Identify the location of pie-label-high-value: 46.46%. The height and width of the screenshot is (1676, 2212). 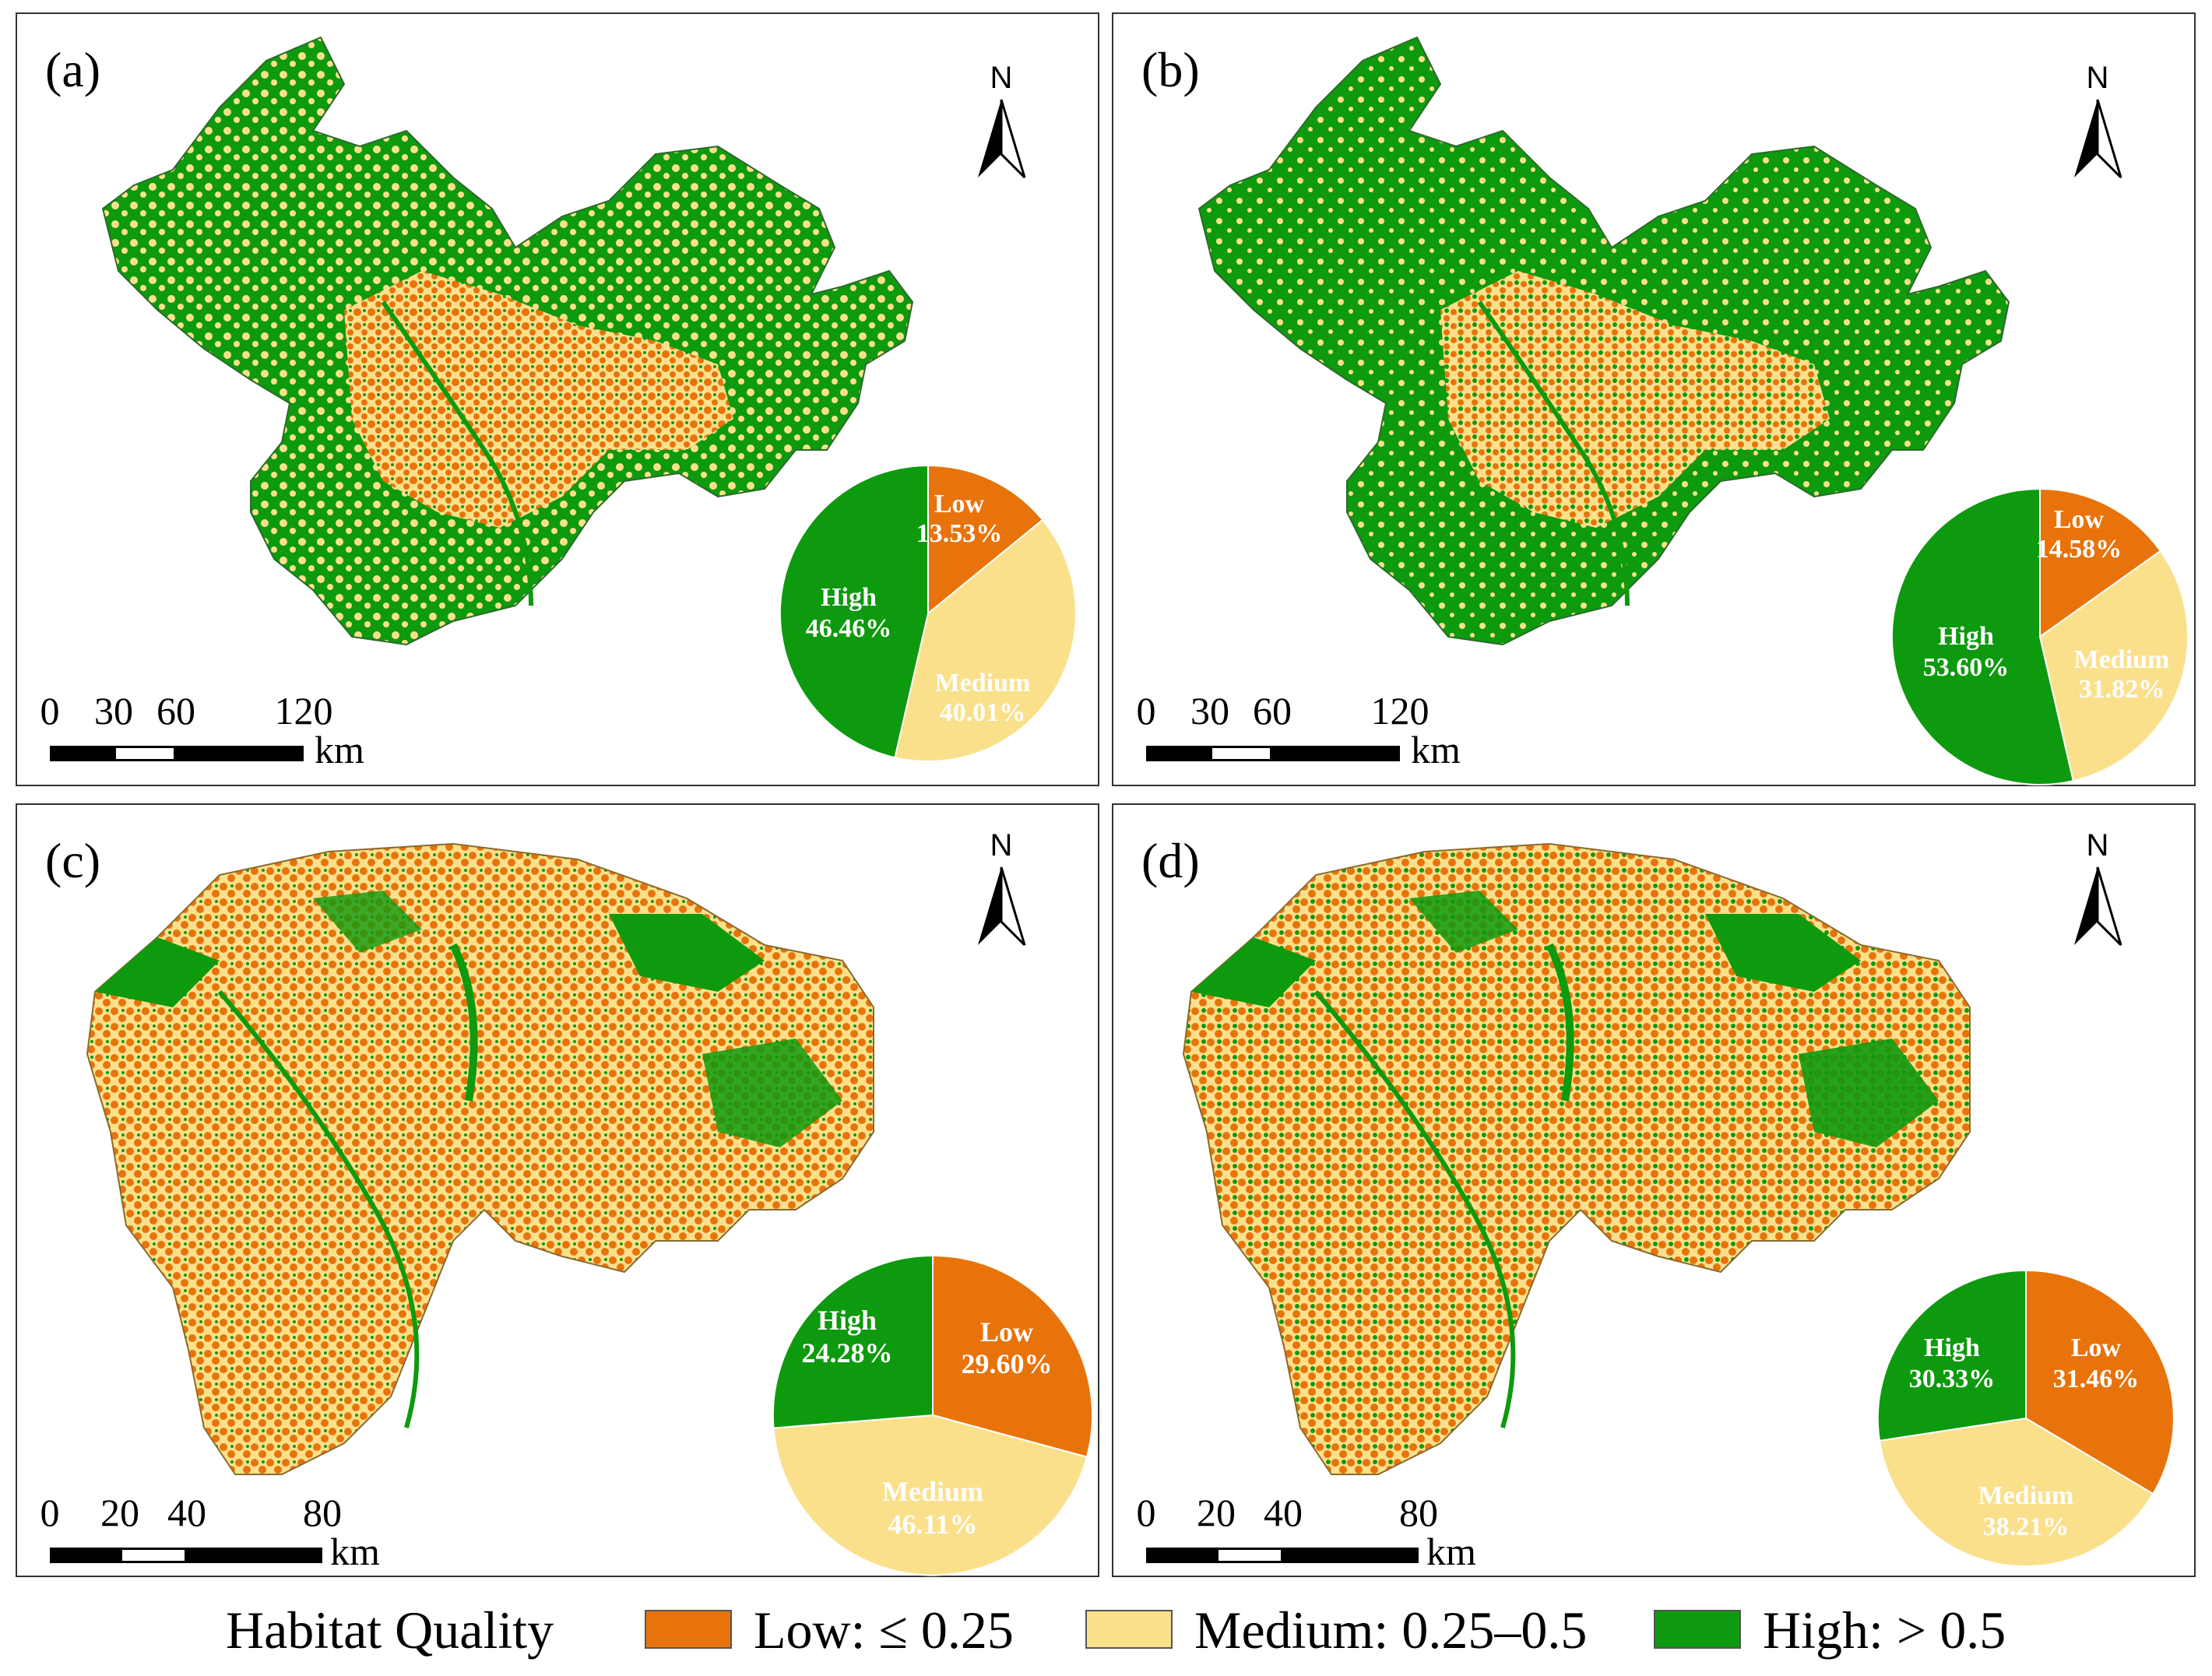
(849, 628).